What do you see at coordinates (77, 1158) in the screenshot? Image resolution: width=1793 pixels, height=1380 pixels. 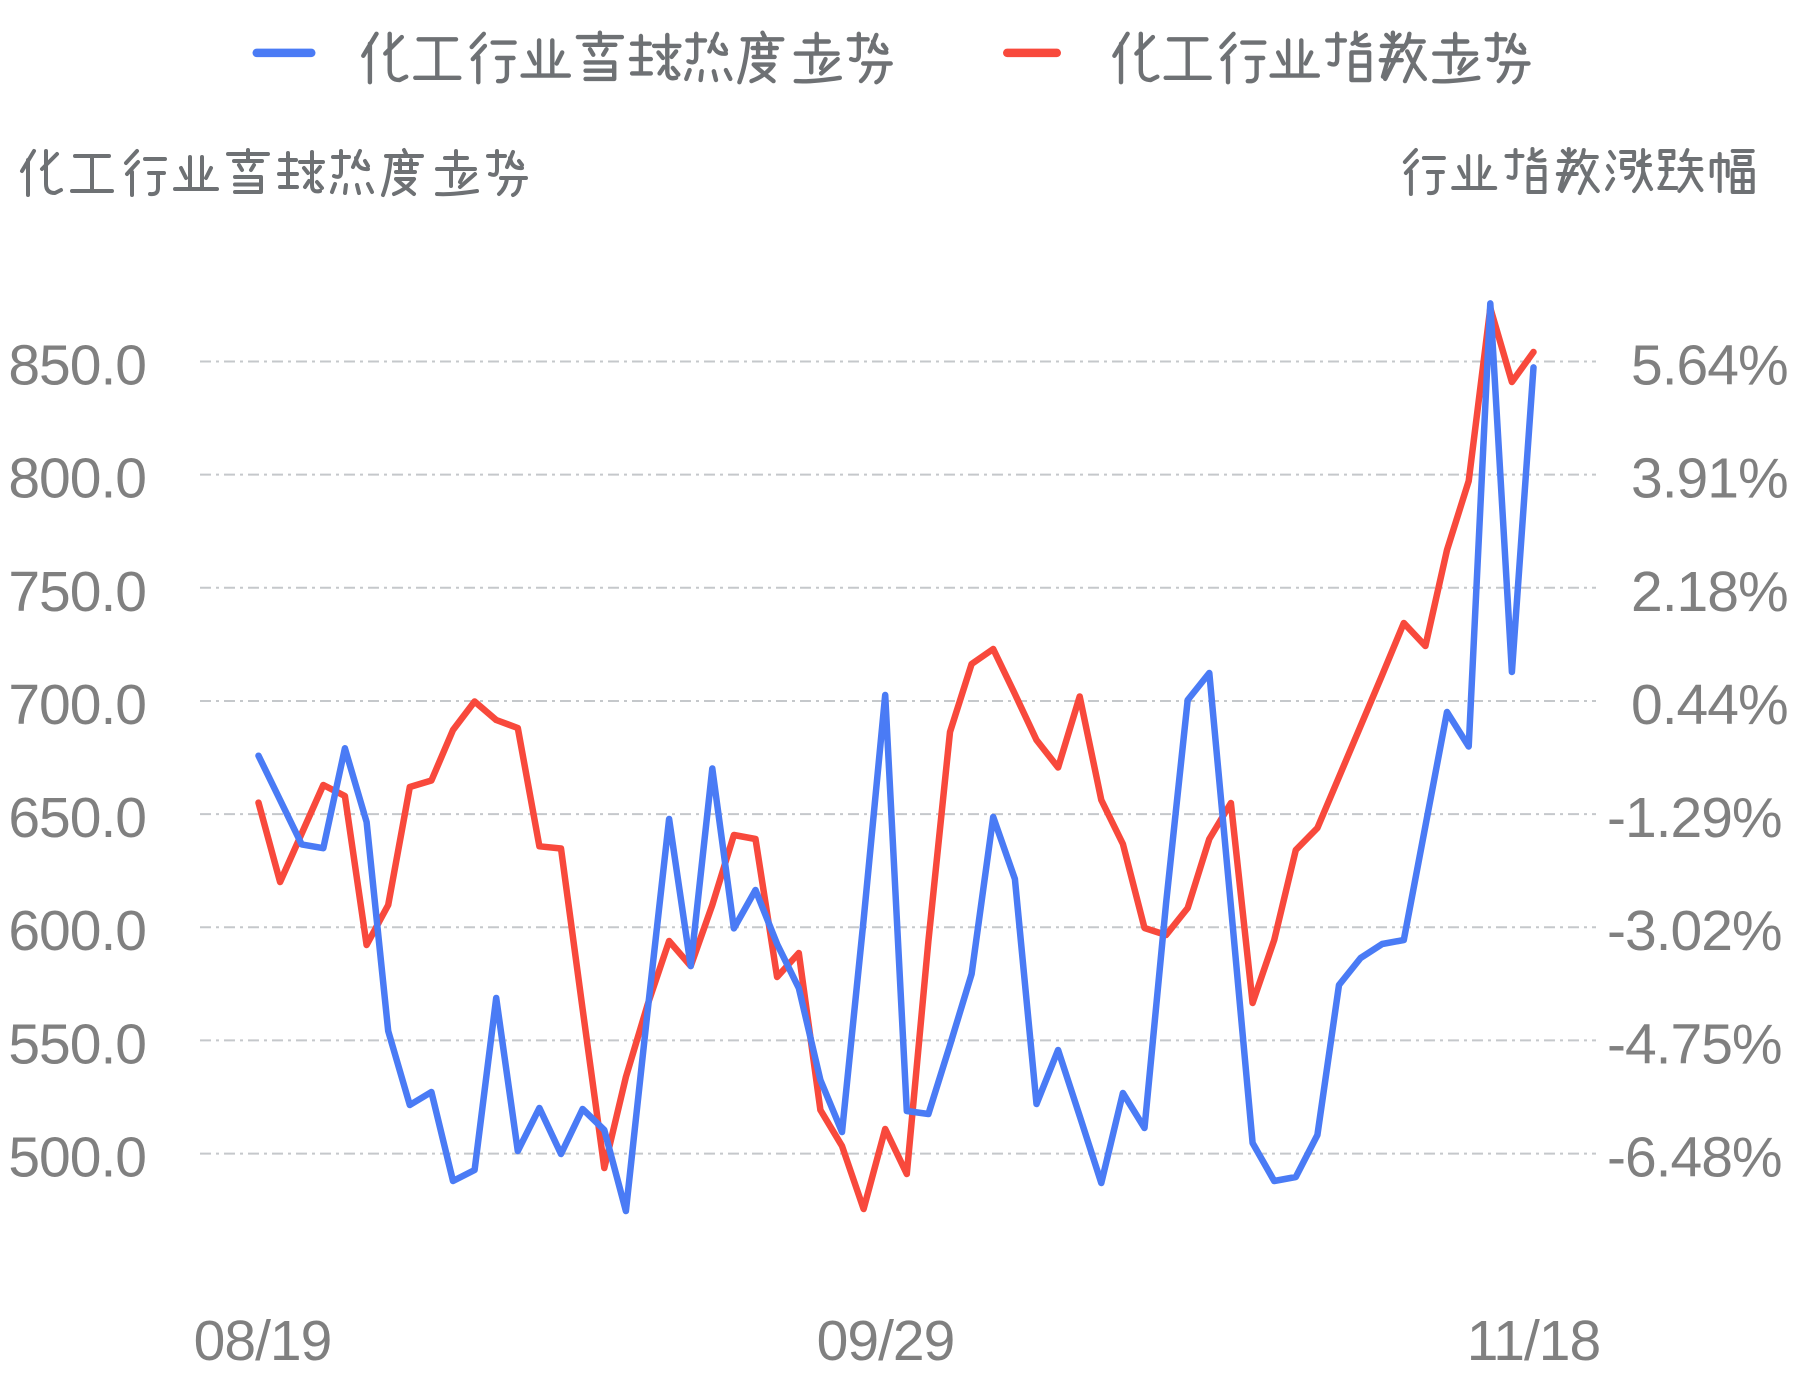 I see `svg-text: 500.0` at bounding box center [77, 1158].